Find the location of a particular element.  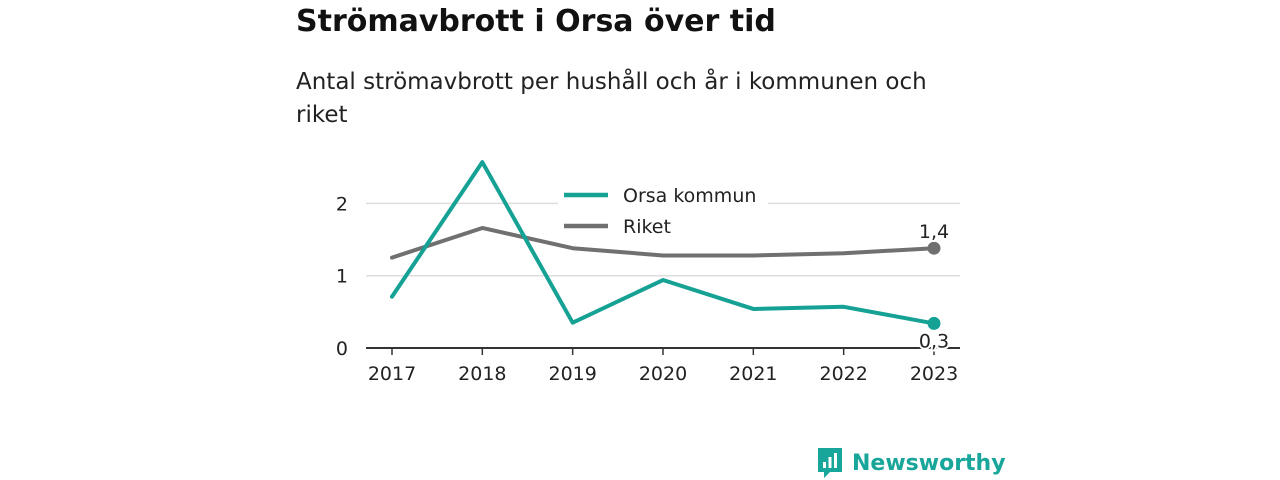

x-tick-label: 2022 is located at coordinates (843, 374).